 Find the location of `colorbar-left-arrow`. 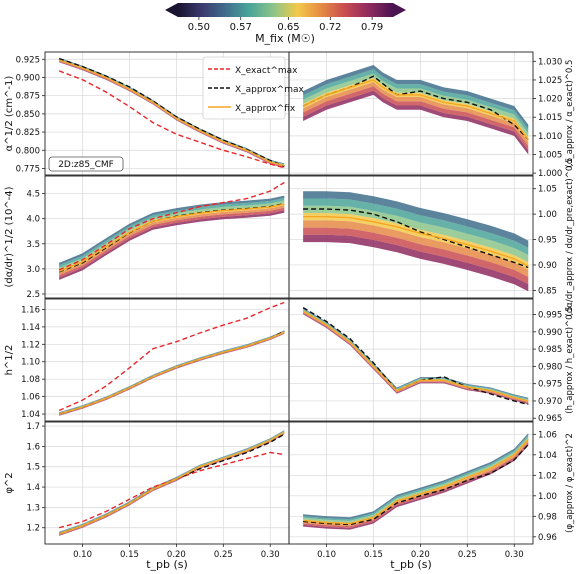

colorbar-left-arrow is located at coordinates (171, 10).